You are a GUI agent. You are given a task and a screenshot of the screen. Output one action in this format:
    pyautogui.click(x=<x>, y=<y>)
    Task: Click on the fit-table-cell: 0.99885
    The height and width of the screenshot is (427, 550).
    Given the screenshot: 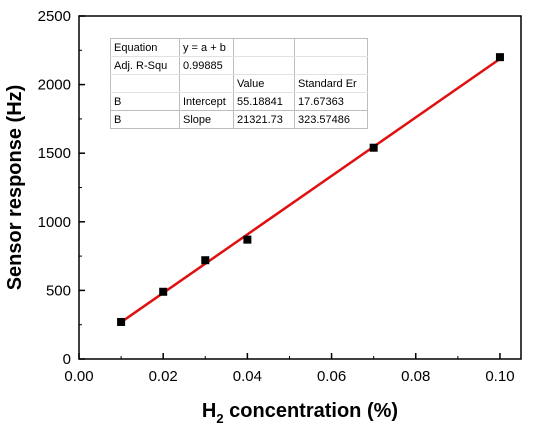 What is the action you would take?
    pyautogui.click(x=206, y=65)
    